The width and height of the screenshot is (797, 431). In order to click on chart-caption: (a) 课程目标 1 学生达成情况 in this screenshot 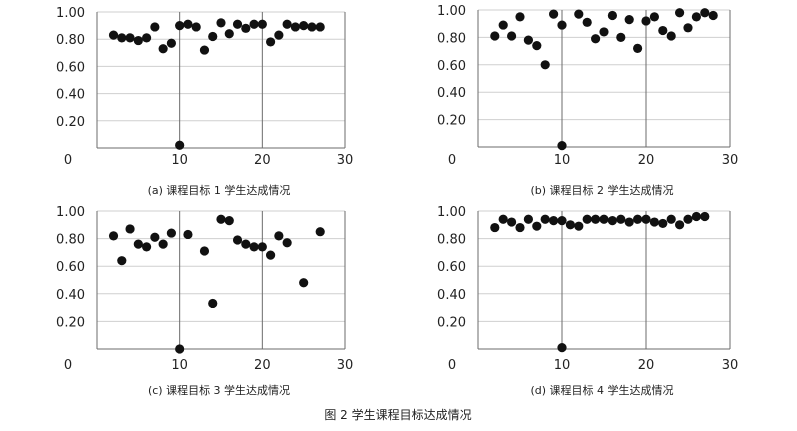, I will do `click(219, 190)`.